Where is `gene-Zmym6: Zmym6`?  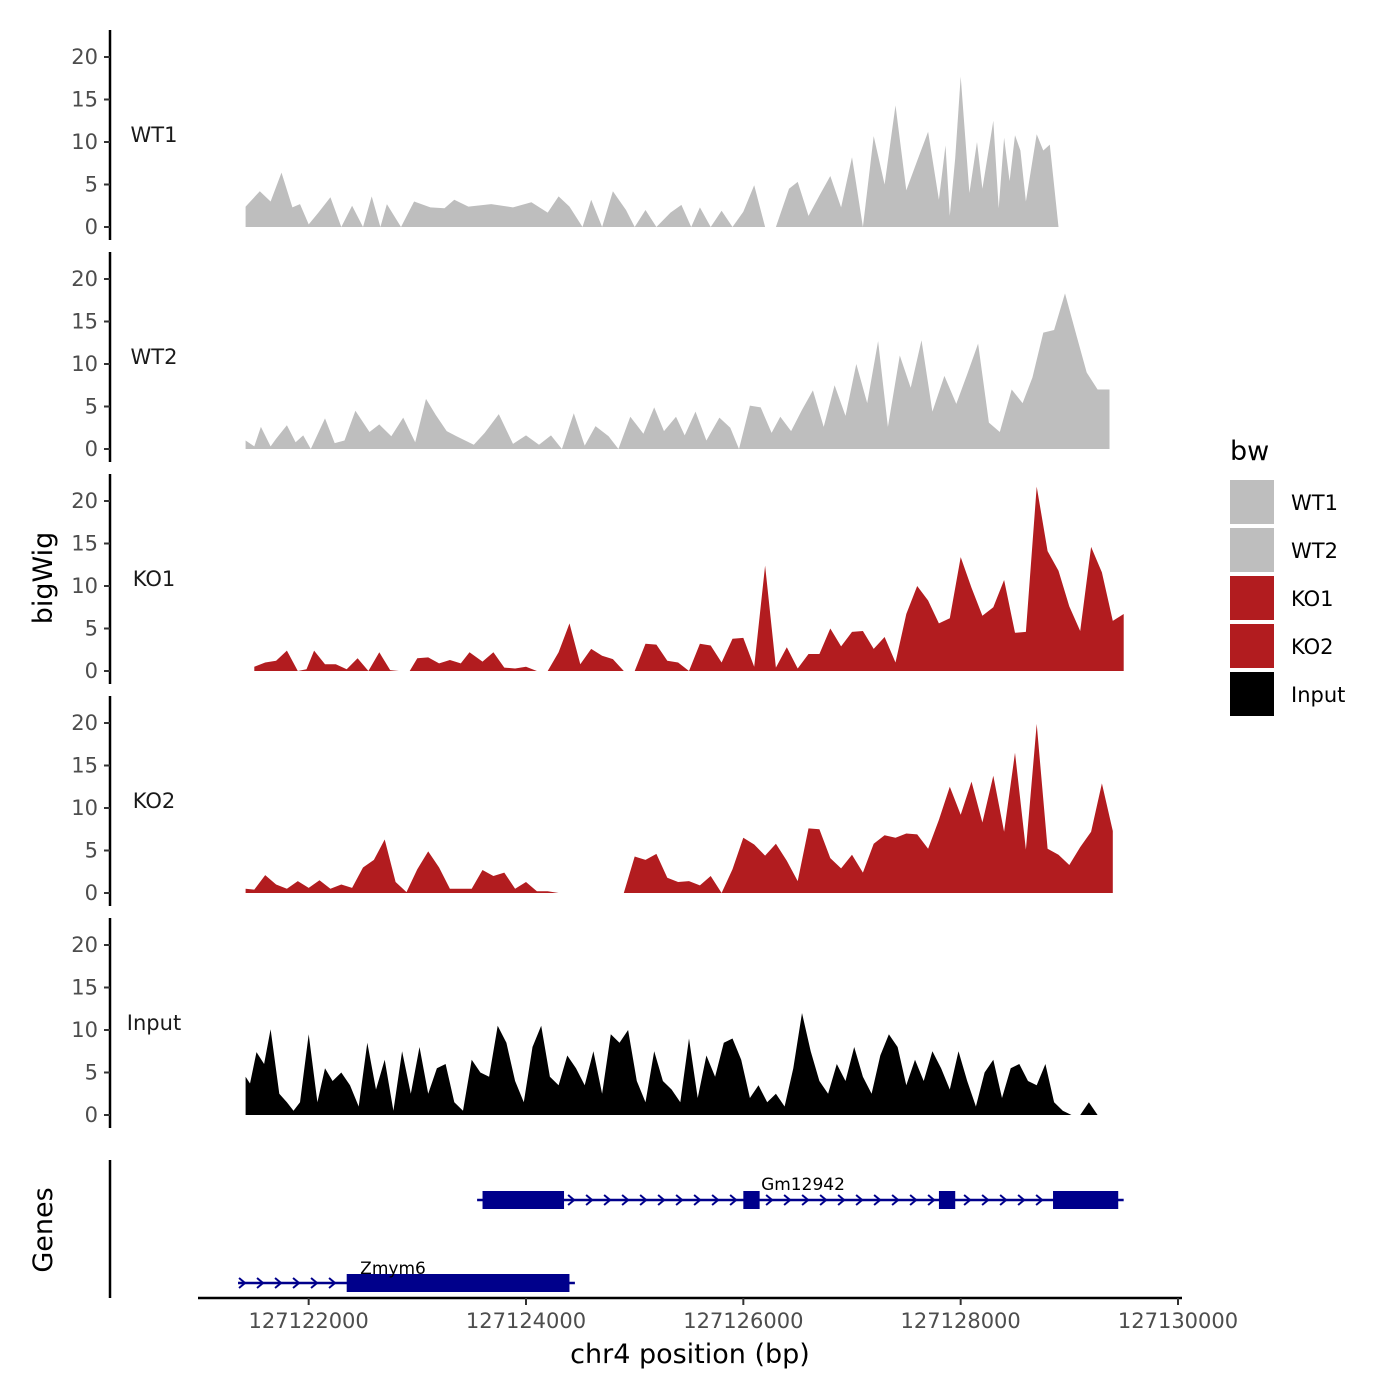 gene-Zmym6: Zmym6 is located at coordinates (406, 1275).